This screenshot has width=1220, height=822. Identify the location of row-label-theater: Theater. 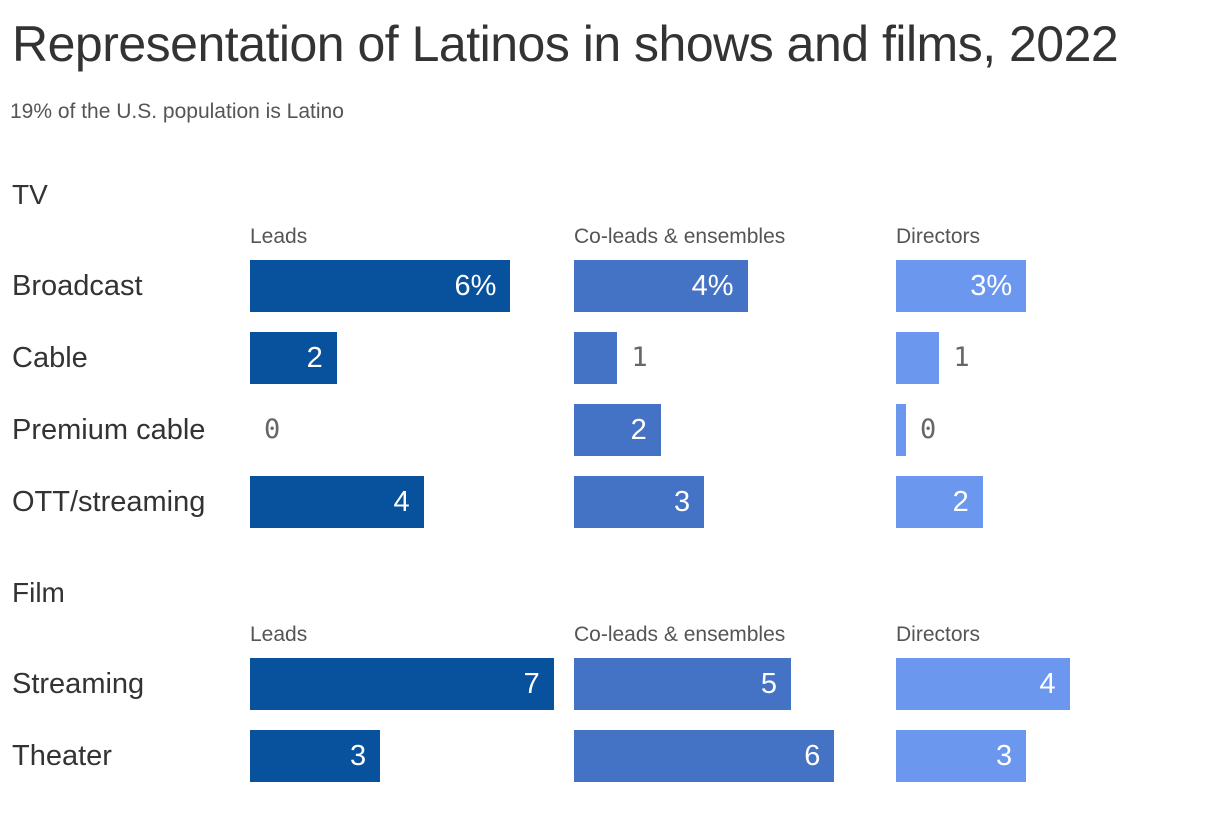
(62, 756).